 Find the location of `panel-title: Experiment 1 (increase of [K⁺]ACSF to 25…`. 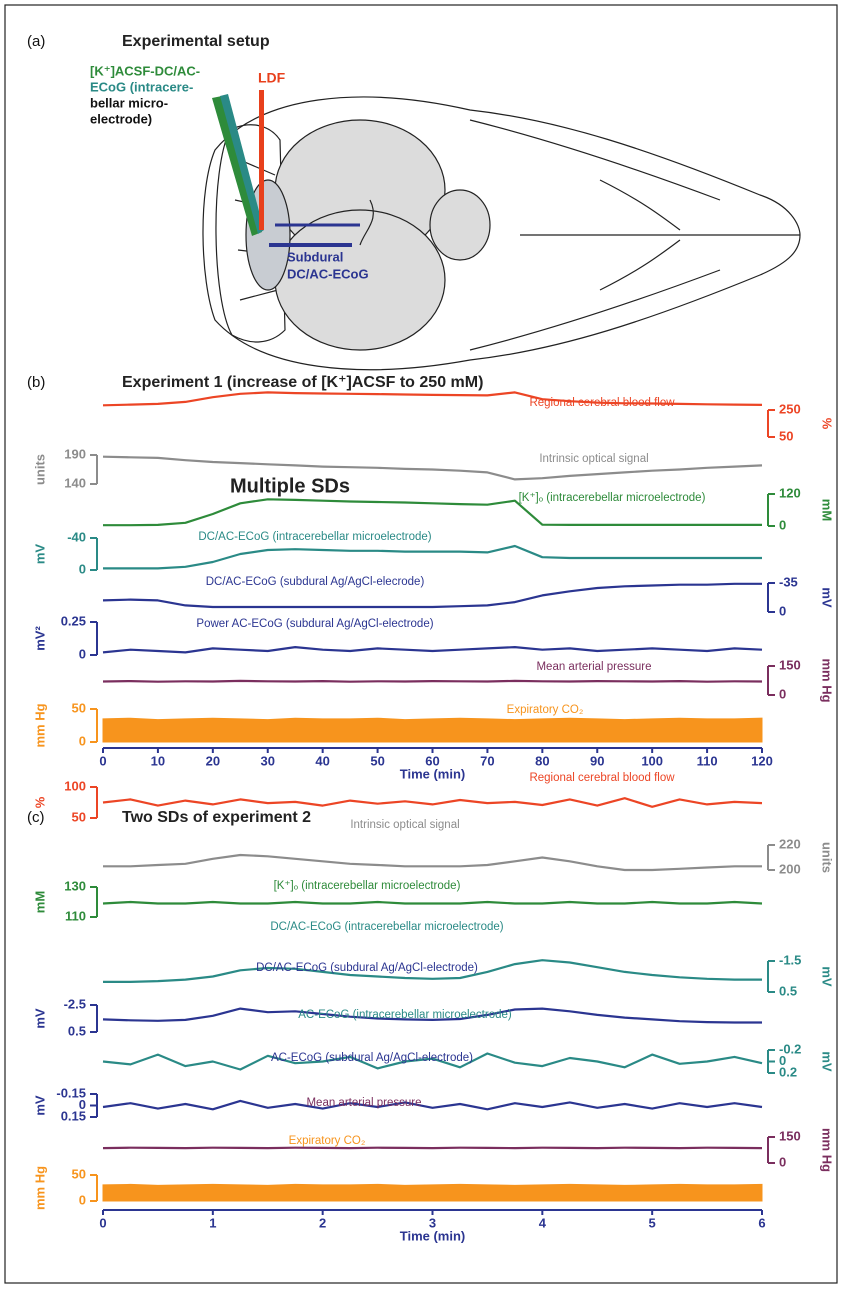

panel-title: Experiment 1 (increase of [K⁺]ACSF to 25… is located at coordinates (302, 382).